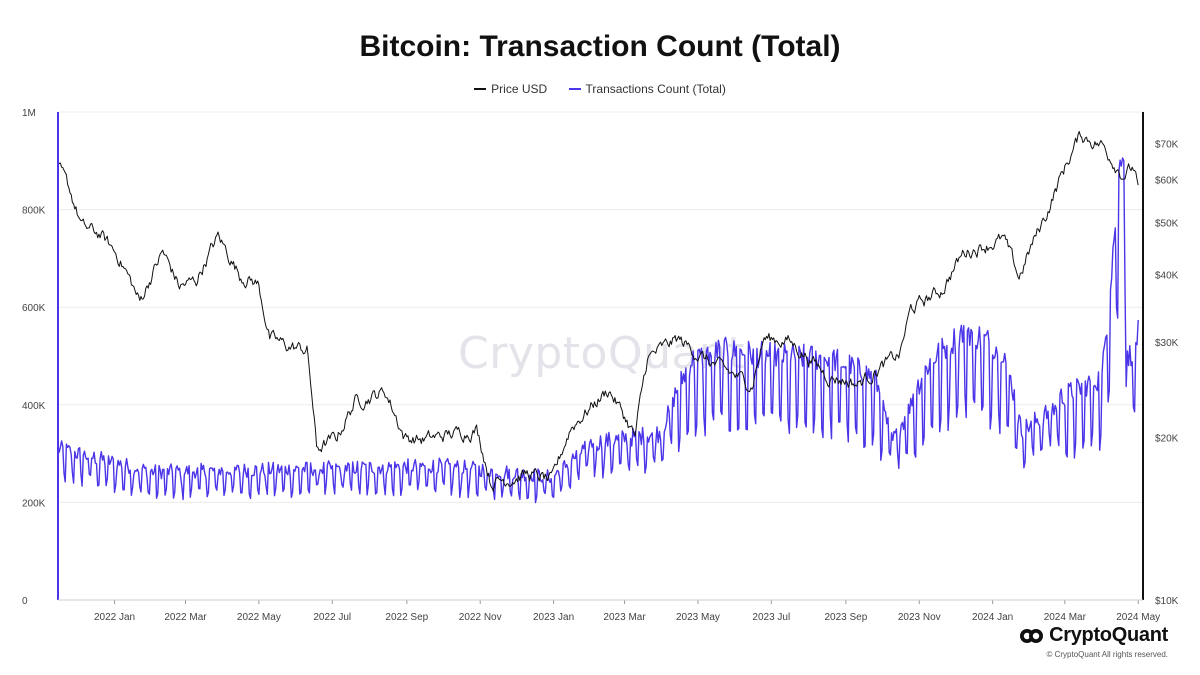 The height and width of the screenshot is (675, 1200). I want to click on x-tick-label: 2024 Mar, so click(1065, 617).